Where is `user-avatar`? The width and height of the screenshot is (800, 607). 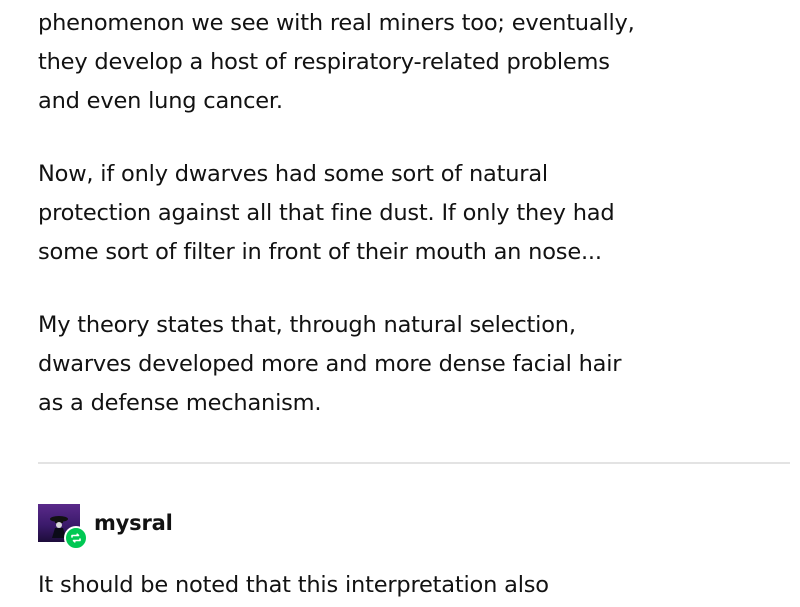 user-avatar is located at coordinates (63, 527).